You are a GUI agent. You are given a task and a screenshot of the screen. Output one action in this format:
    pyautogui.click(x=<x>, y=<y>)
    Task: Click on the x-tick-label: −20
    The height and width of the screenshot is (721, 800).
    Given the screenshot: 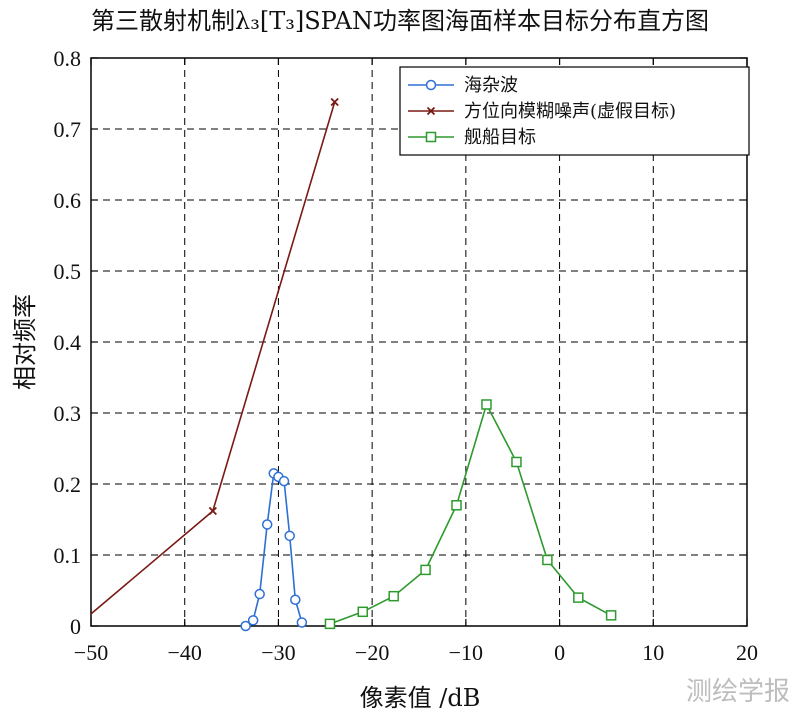 What is the action you would take?
    pyautogui.click(x=372, y=652)
    